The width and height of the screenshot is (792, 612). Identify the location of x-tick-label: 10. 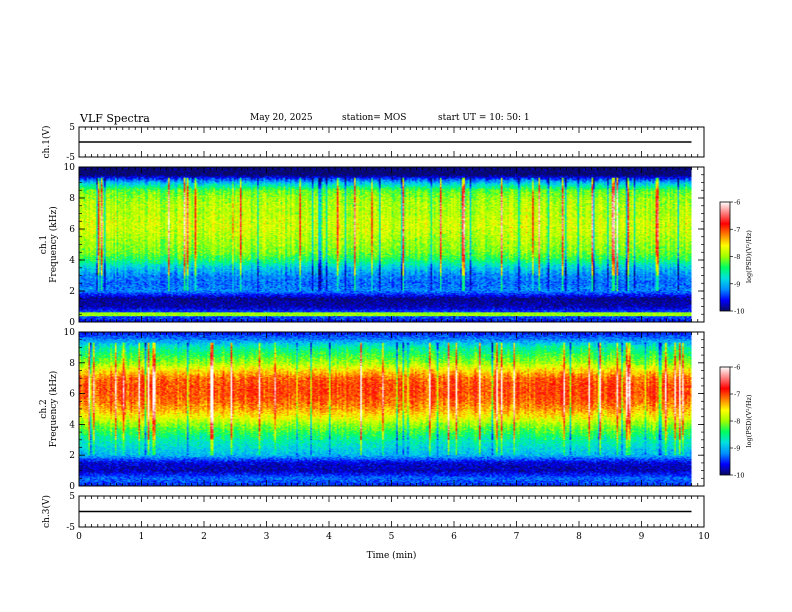
(704, 537).